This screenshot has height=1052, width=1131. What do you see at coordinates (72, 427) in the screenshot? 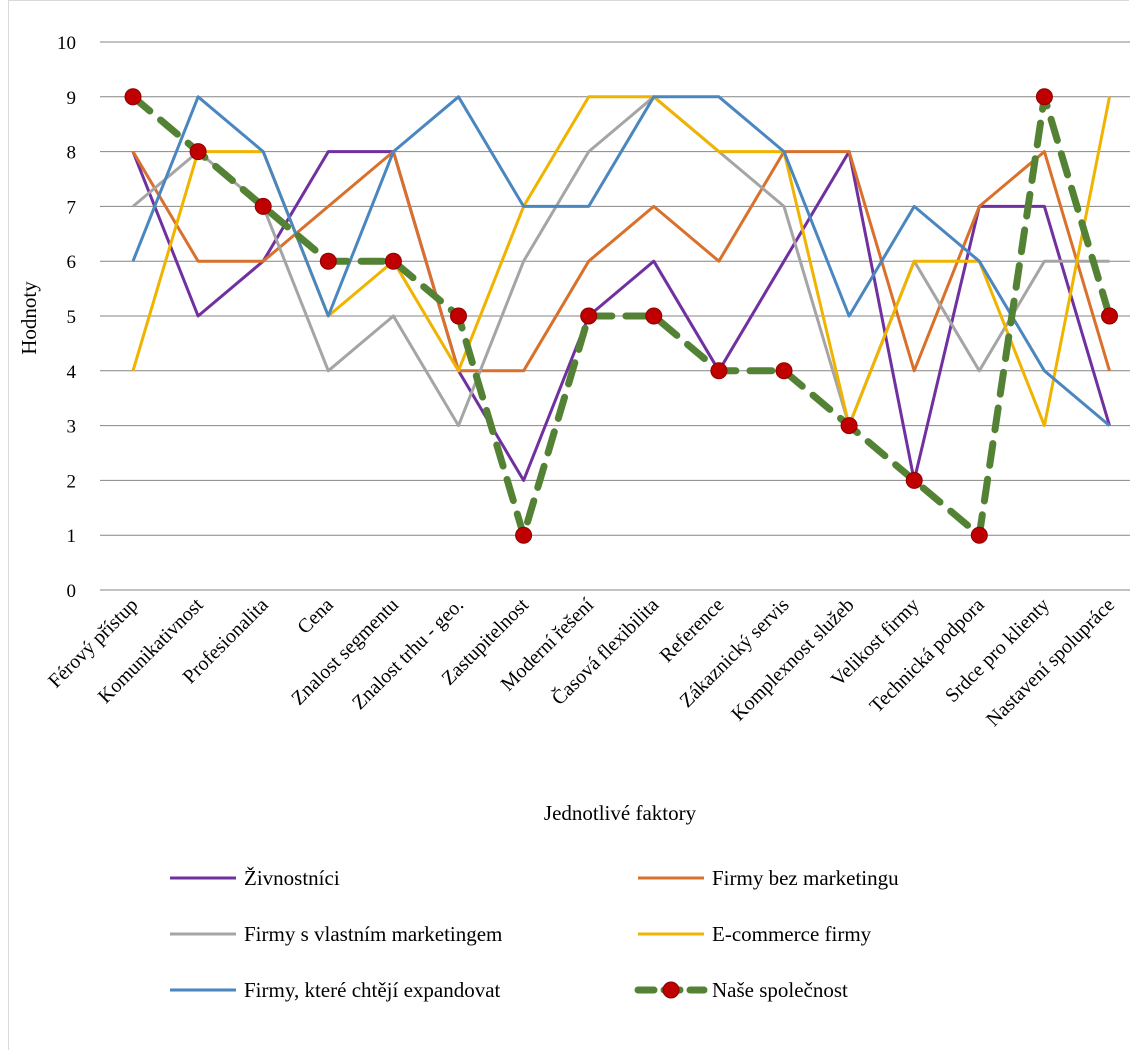
I see `y-tick-label: 3` at bounding box center [72, 427].